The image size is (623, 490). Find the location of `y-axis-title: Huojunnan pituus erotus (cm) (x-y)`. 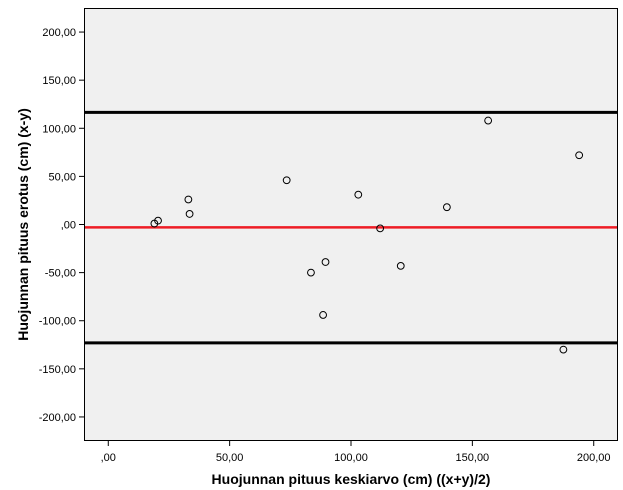

y-axis-title: Huojunnan pituus erotus (cm) (x-y) is located at coordinates (23, 224).